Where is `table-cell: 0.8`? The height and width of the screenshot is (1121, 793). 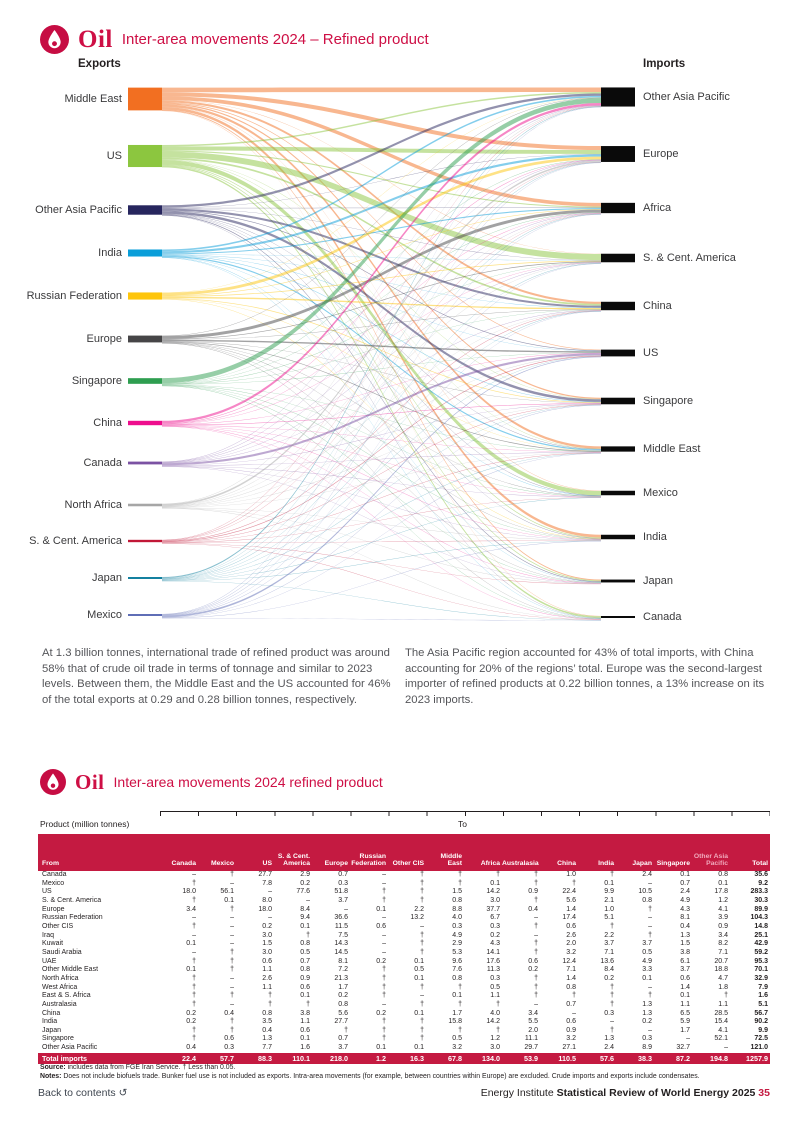
table-cell: 0.8 is located at coordinates (457, 900).